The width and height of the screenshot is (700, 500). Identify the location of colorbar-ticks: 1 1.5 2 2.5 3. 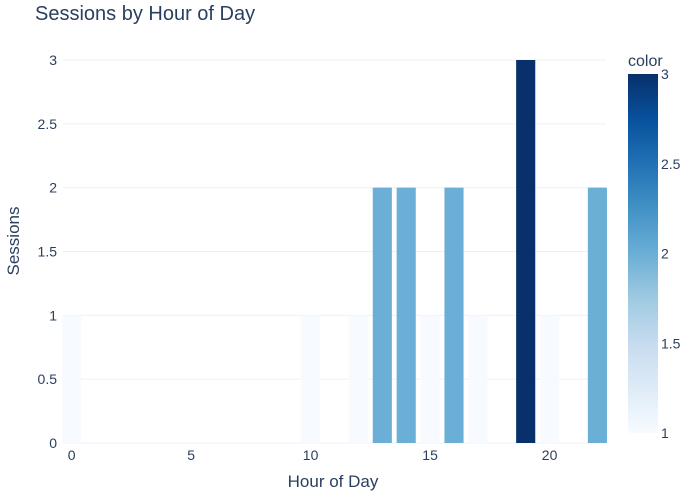
(671, 253).